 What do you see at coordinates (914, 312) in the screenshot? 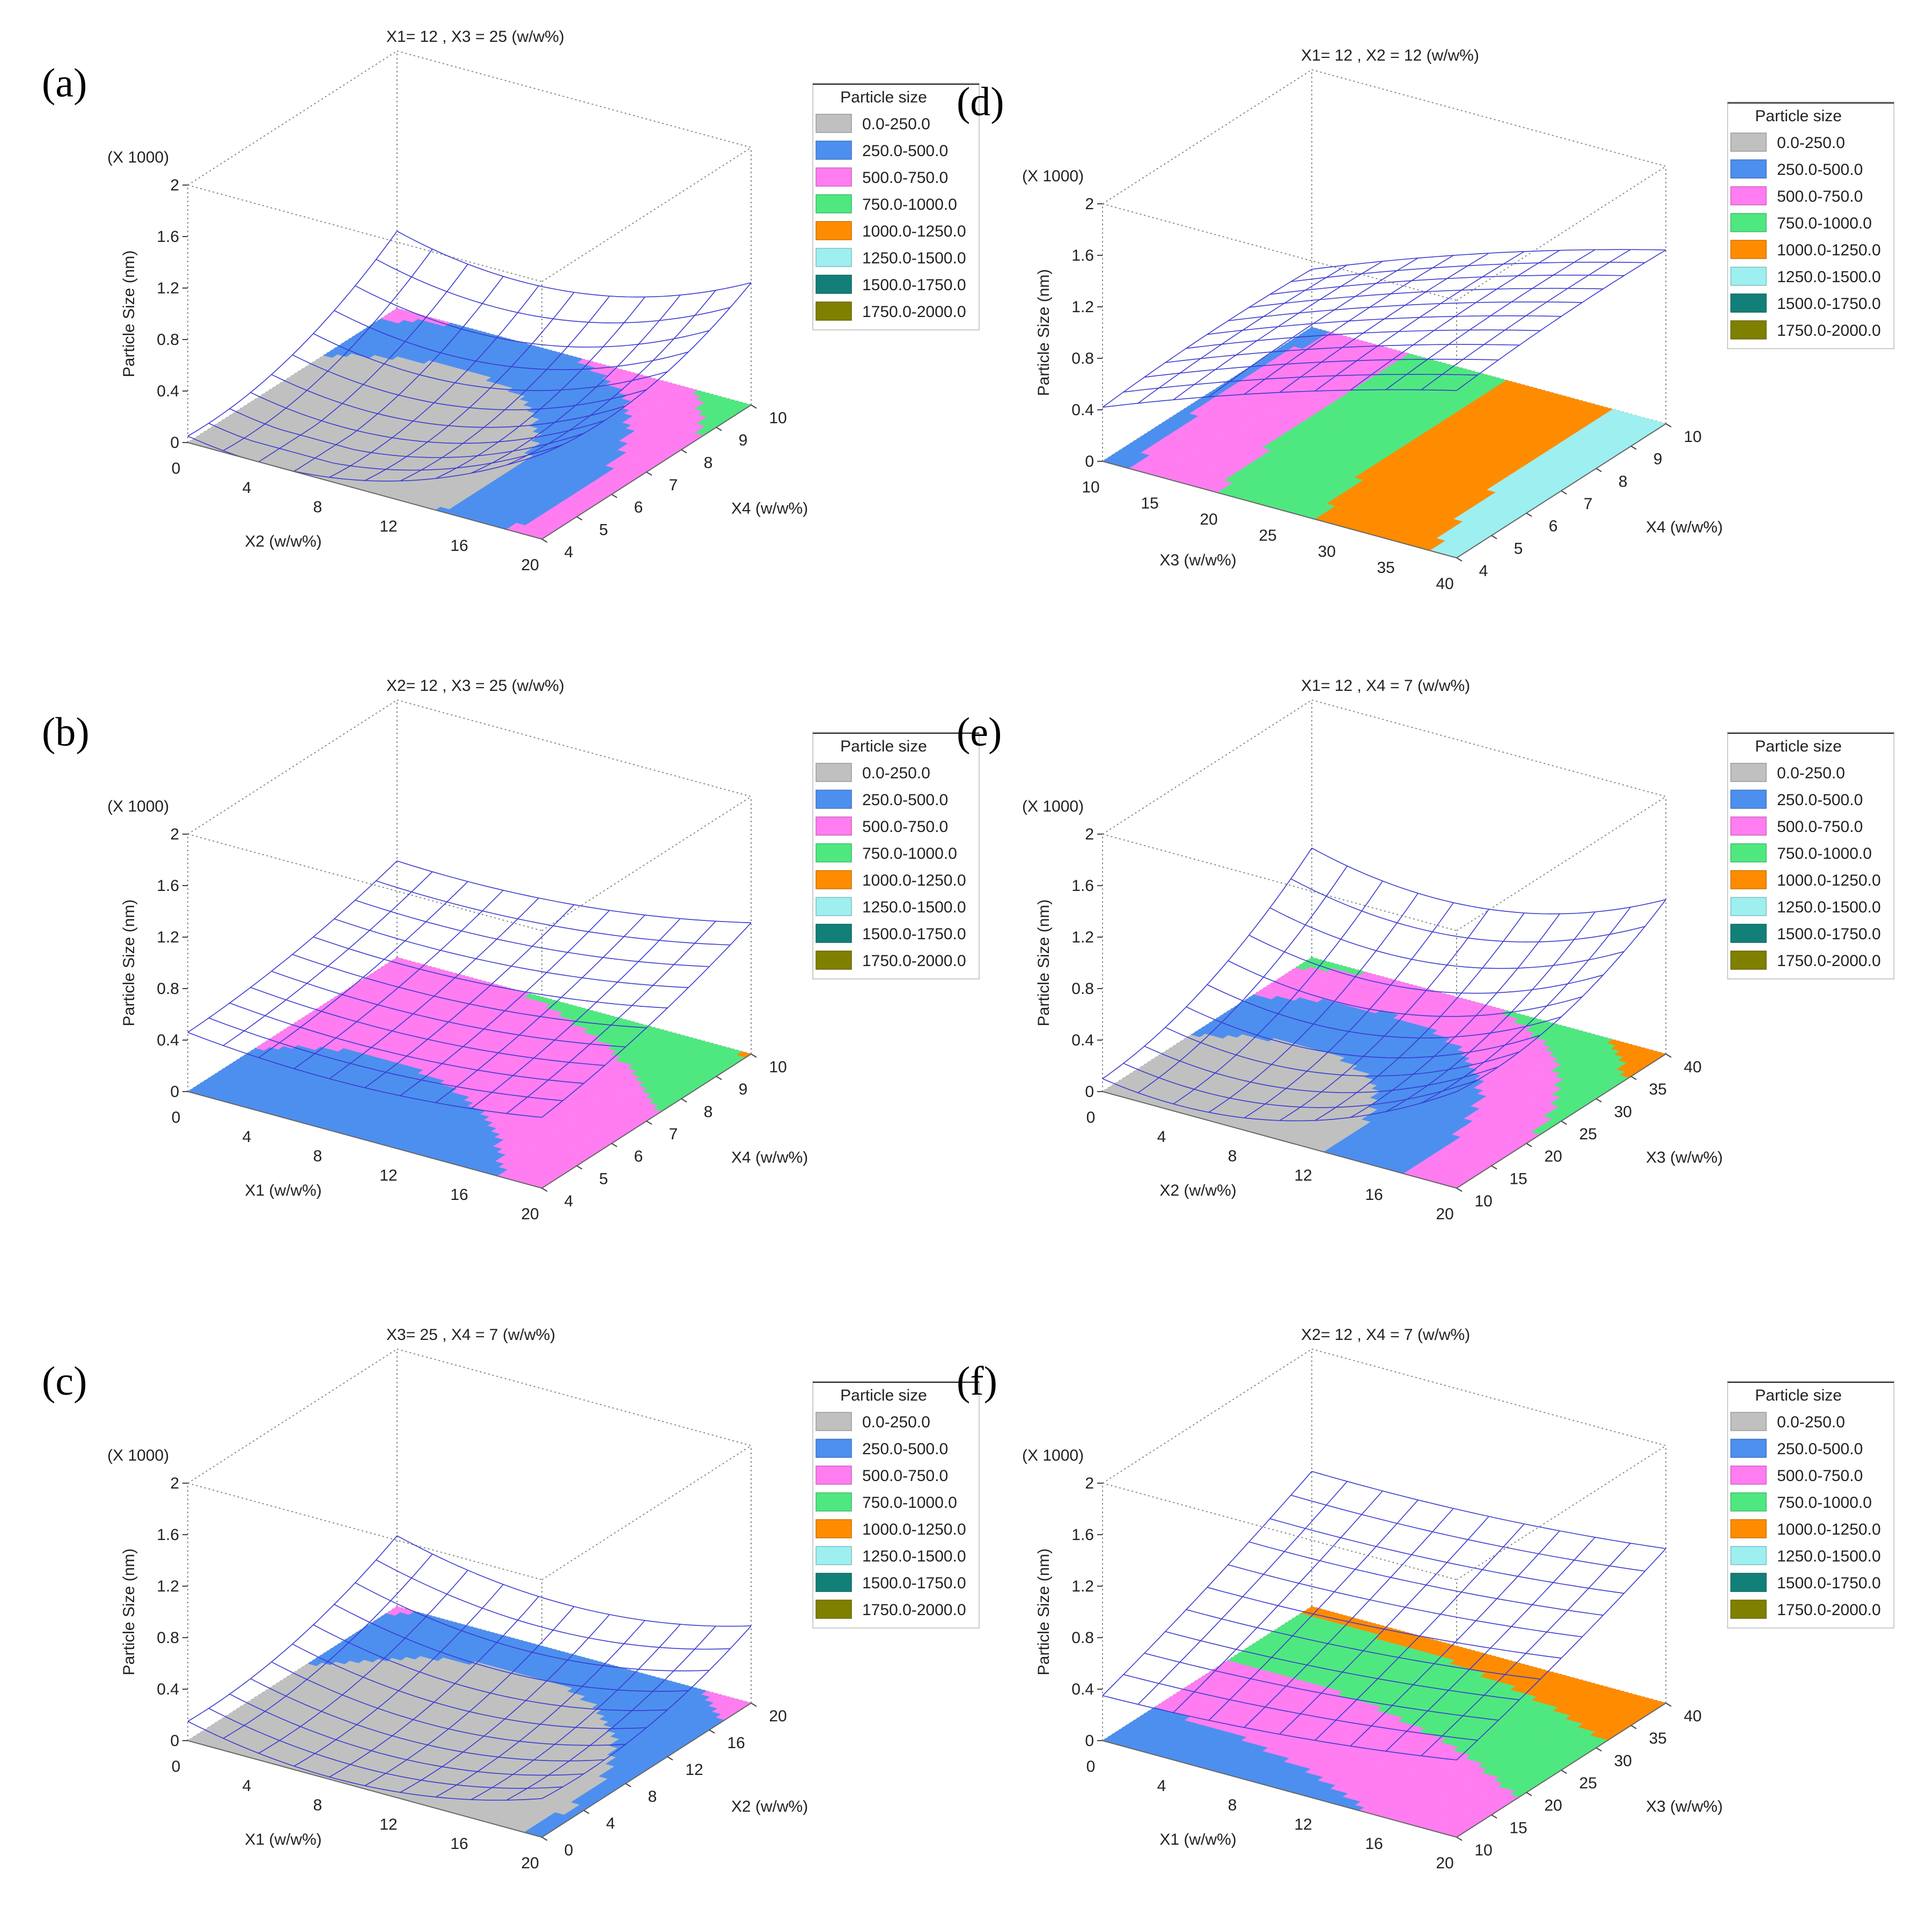
I see `legend-entry-label: 1750.0-2000.0` at bounding box center [914, 312].